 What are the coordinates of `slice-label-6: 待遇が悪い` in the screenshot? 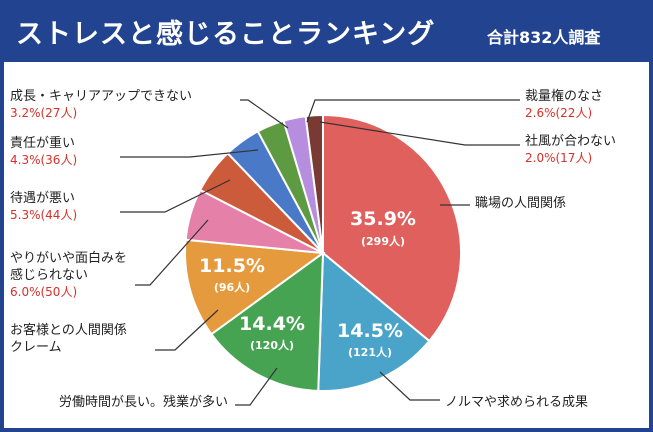 It's located at (42, 198).